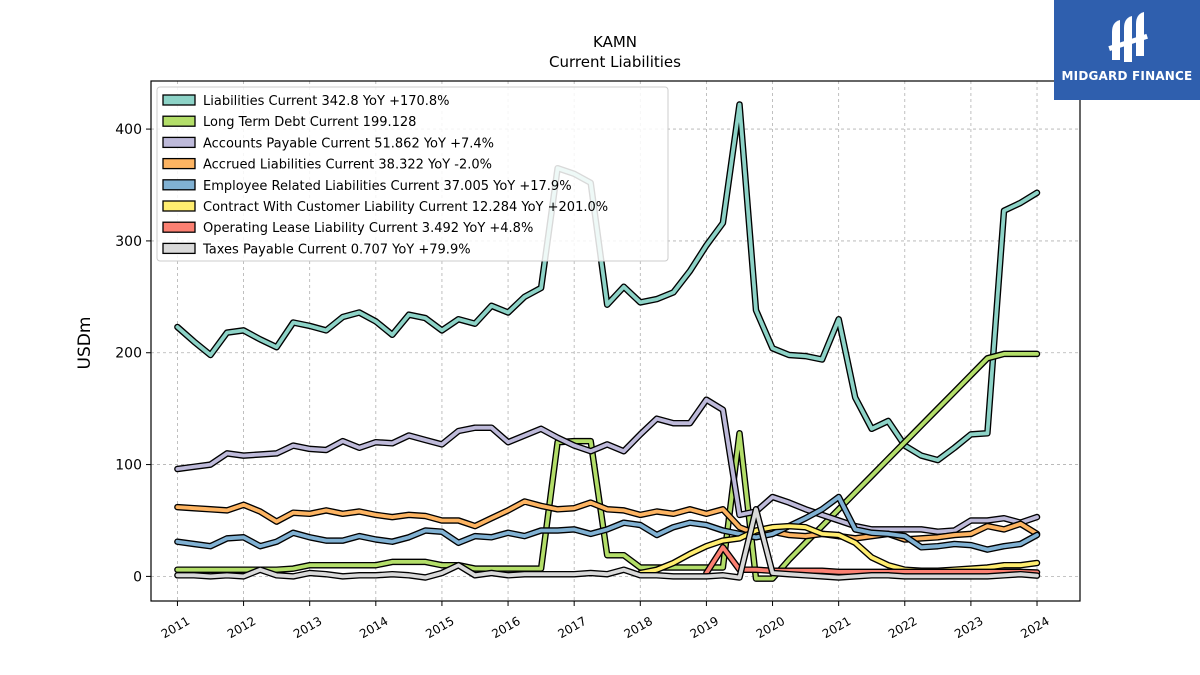  I want to click on x-tick-label: 2022, so click(902, 627).